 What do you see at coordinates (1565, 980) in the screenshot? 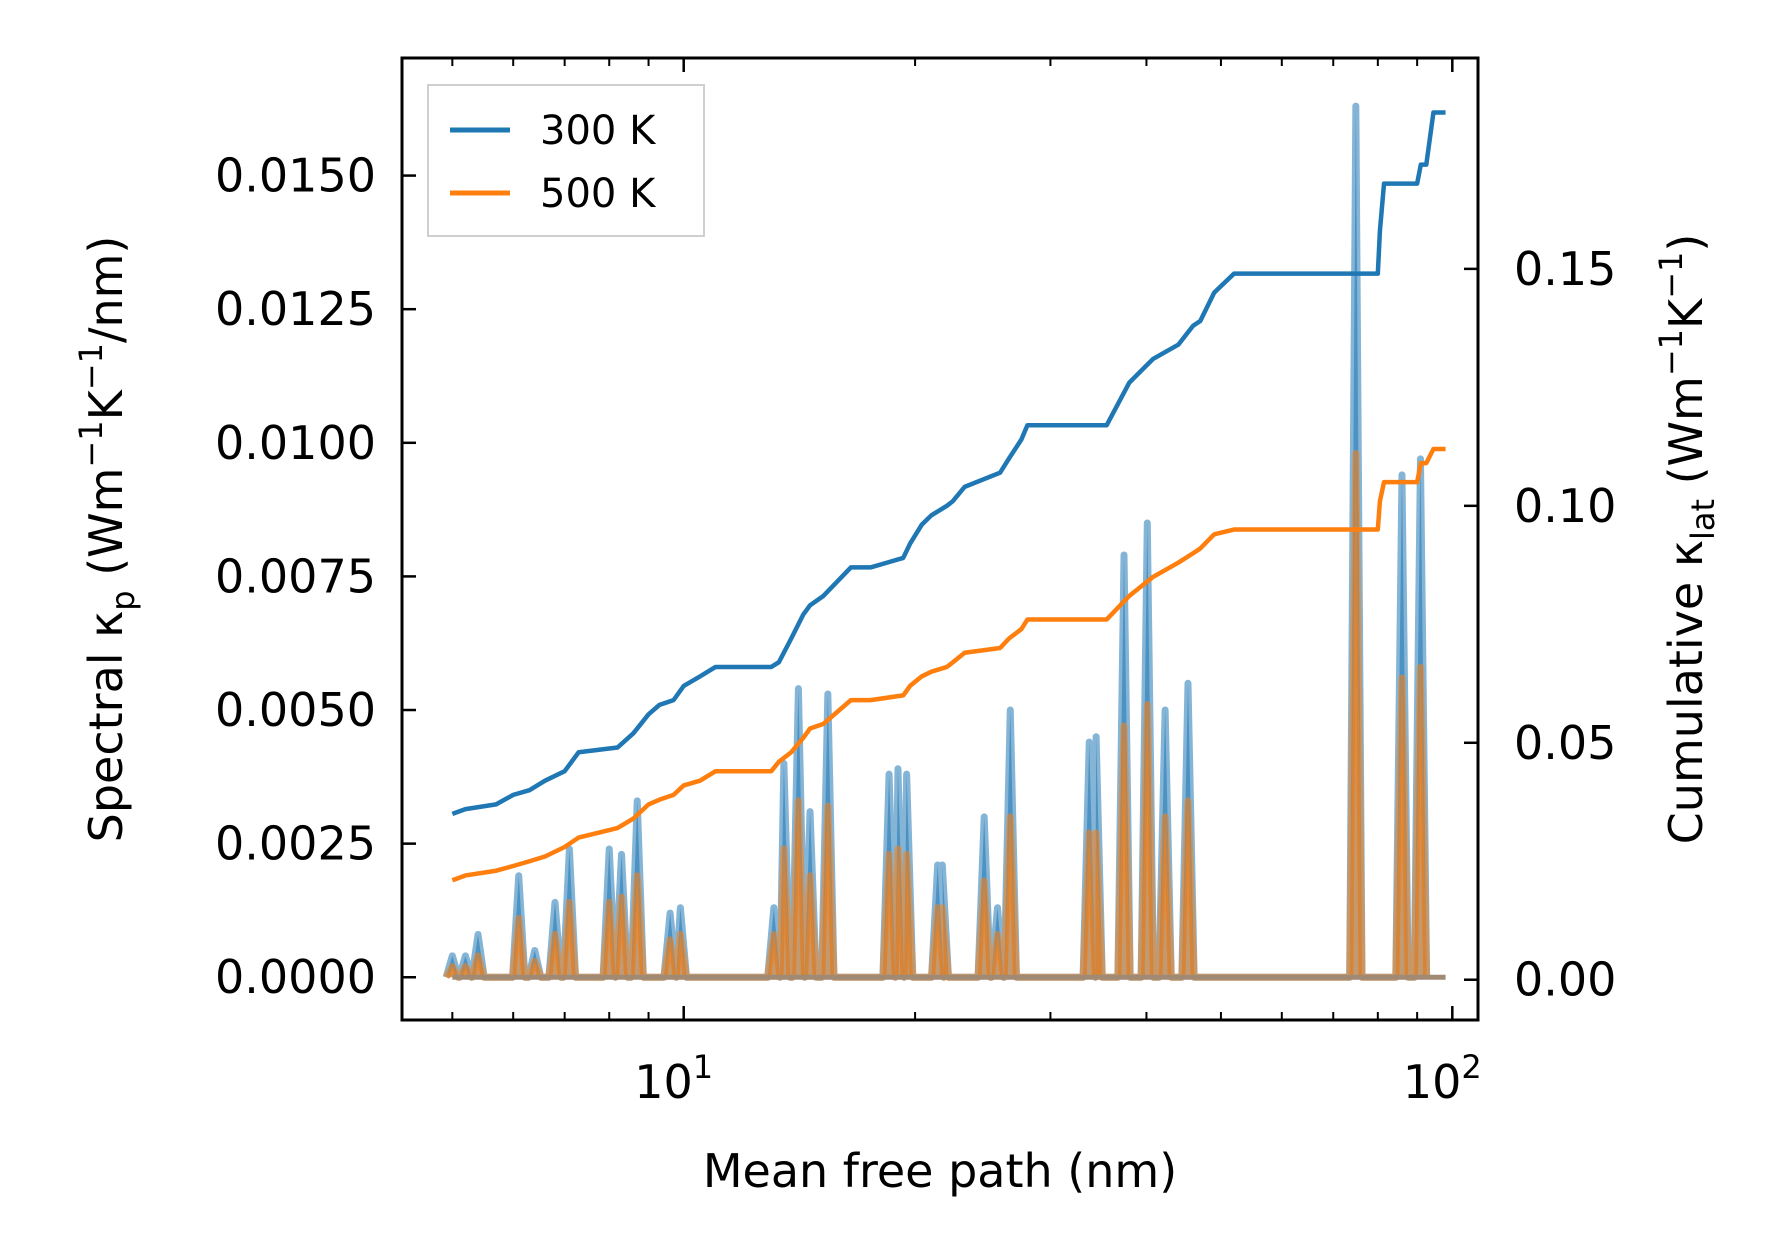
I see `right-tick-label-0: 0.00` at bounding box center [1565, 980].